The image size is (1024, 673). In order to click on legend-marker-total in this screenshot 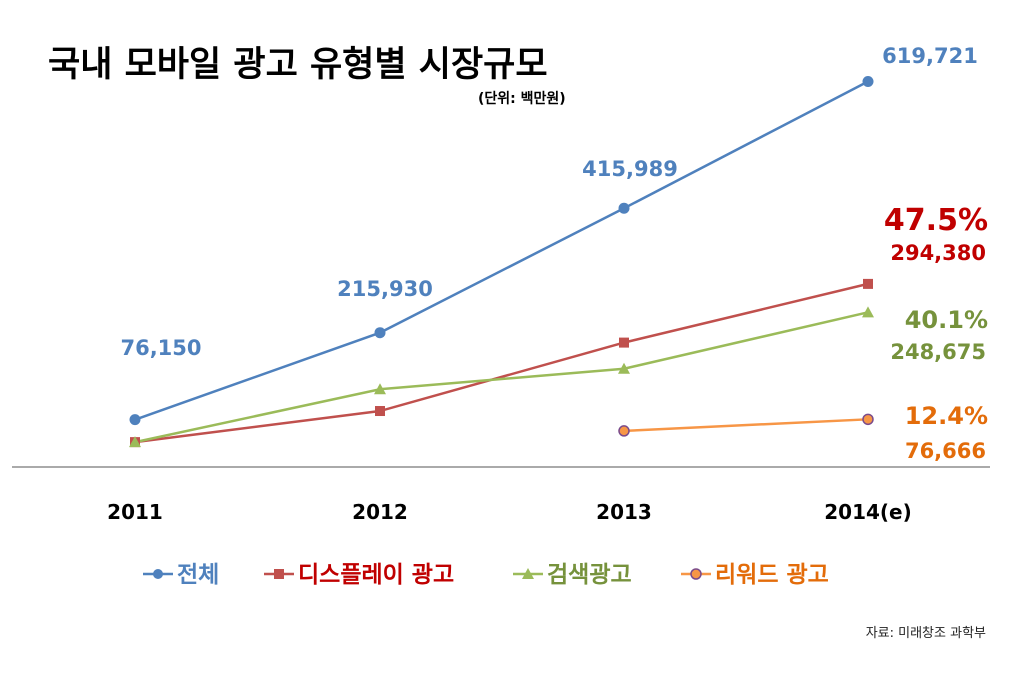, I will do `click(158, 574)`.